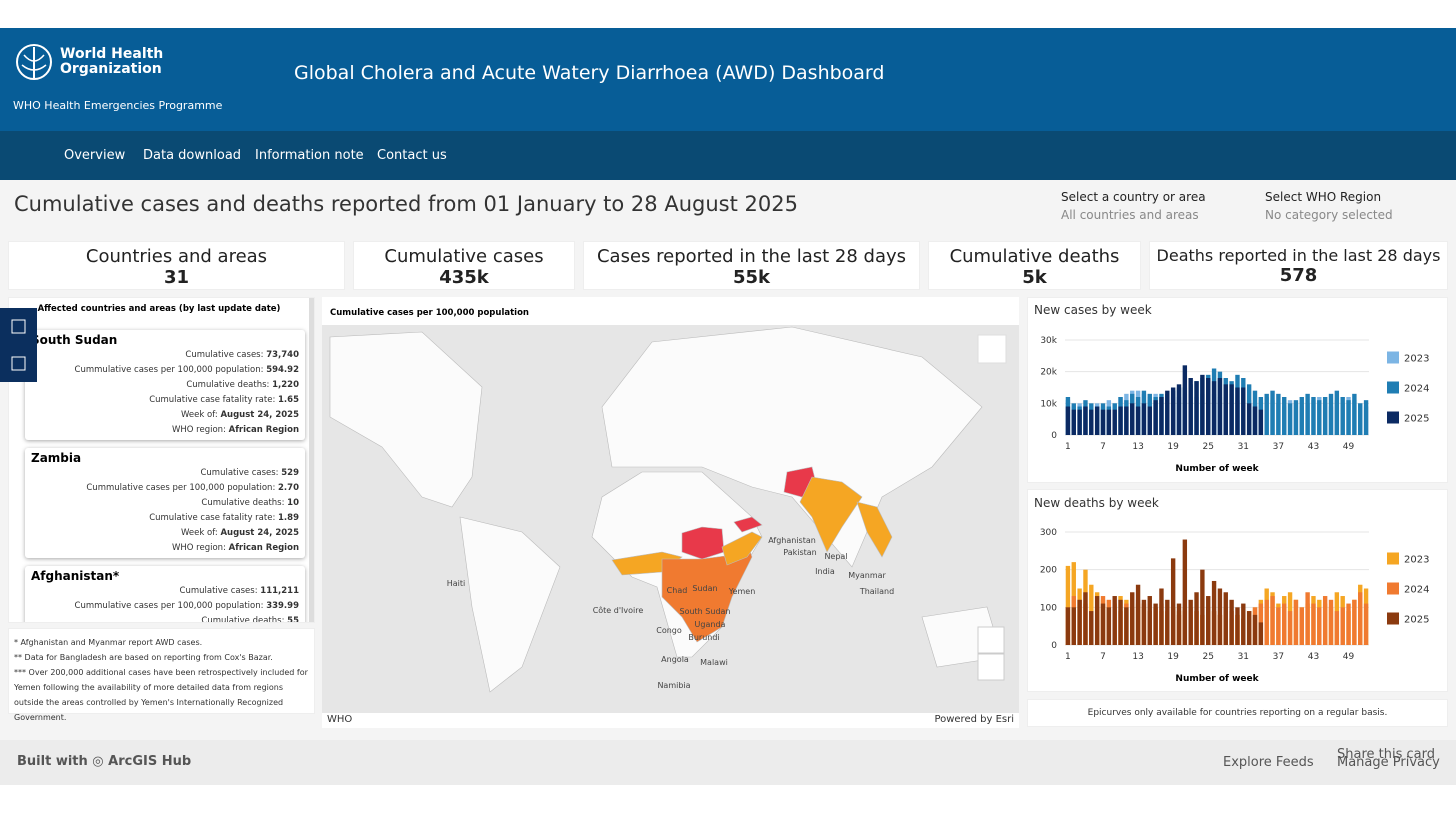 Image resolution: width=1456 pixels, height=818 pixels. I want to click on row-value: 2.70, so click(288, 488).